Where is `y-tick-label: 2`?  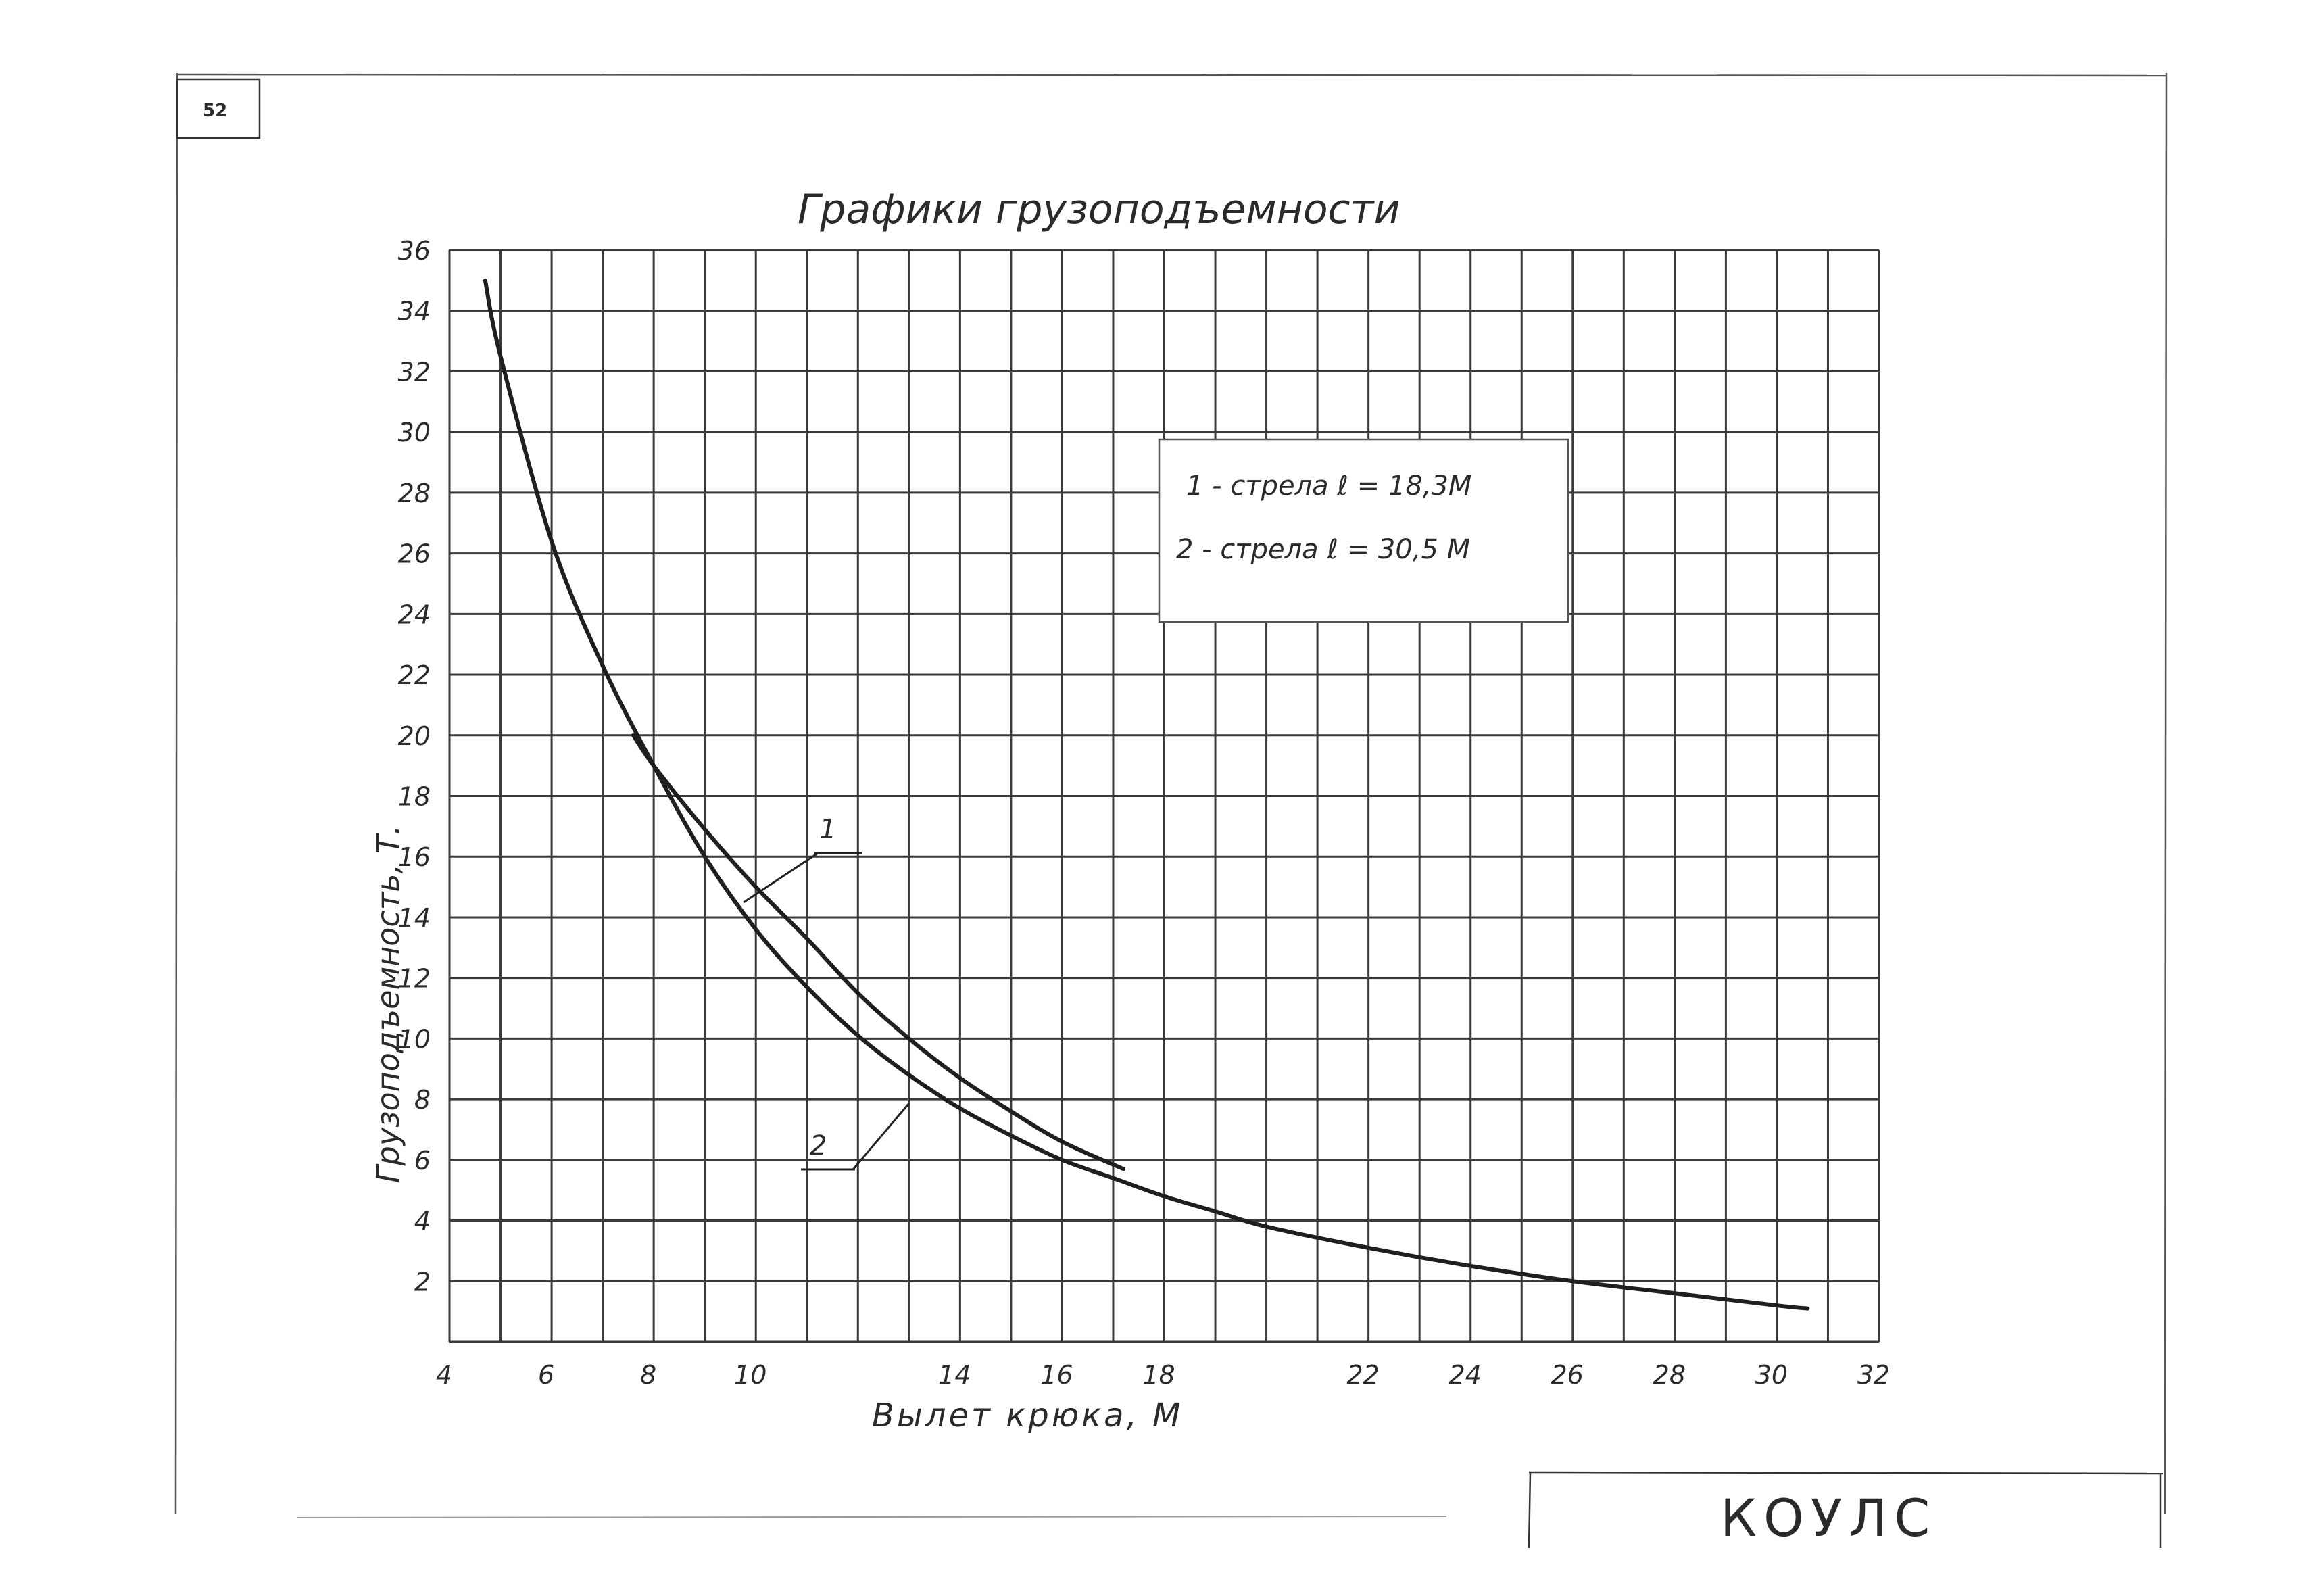
y-tick-label: 2 is located at coordinates (422, 1282).